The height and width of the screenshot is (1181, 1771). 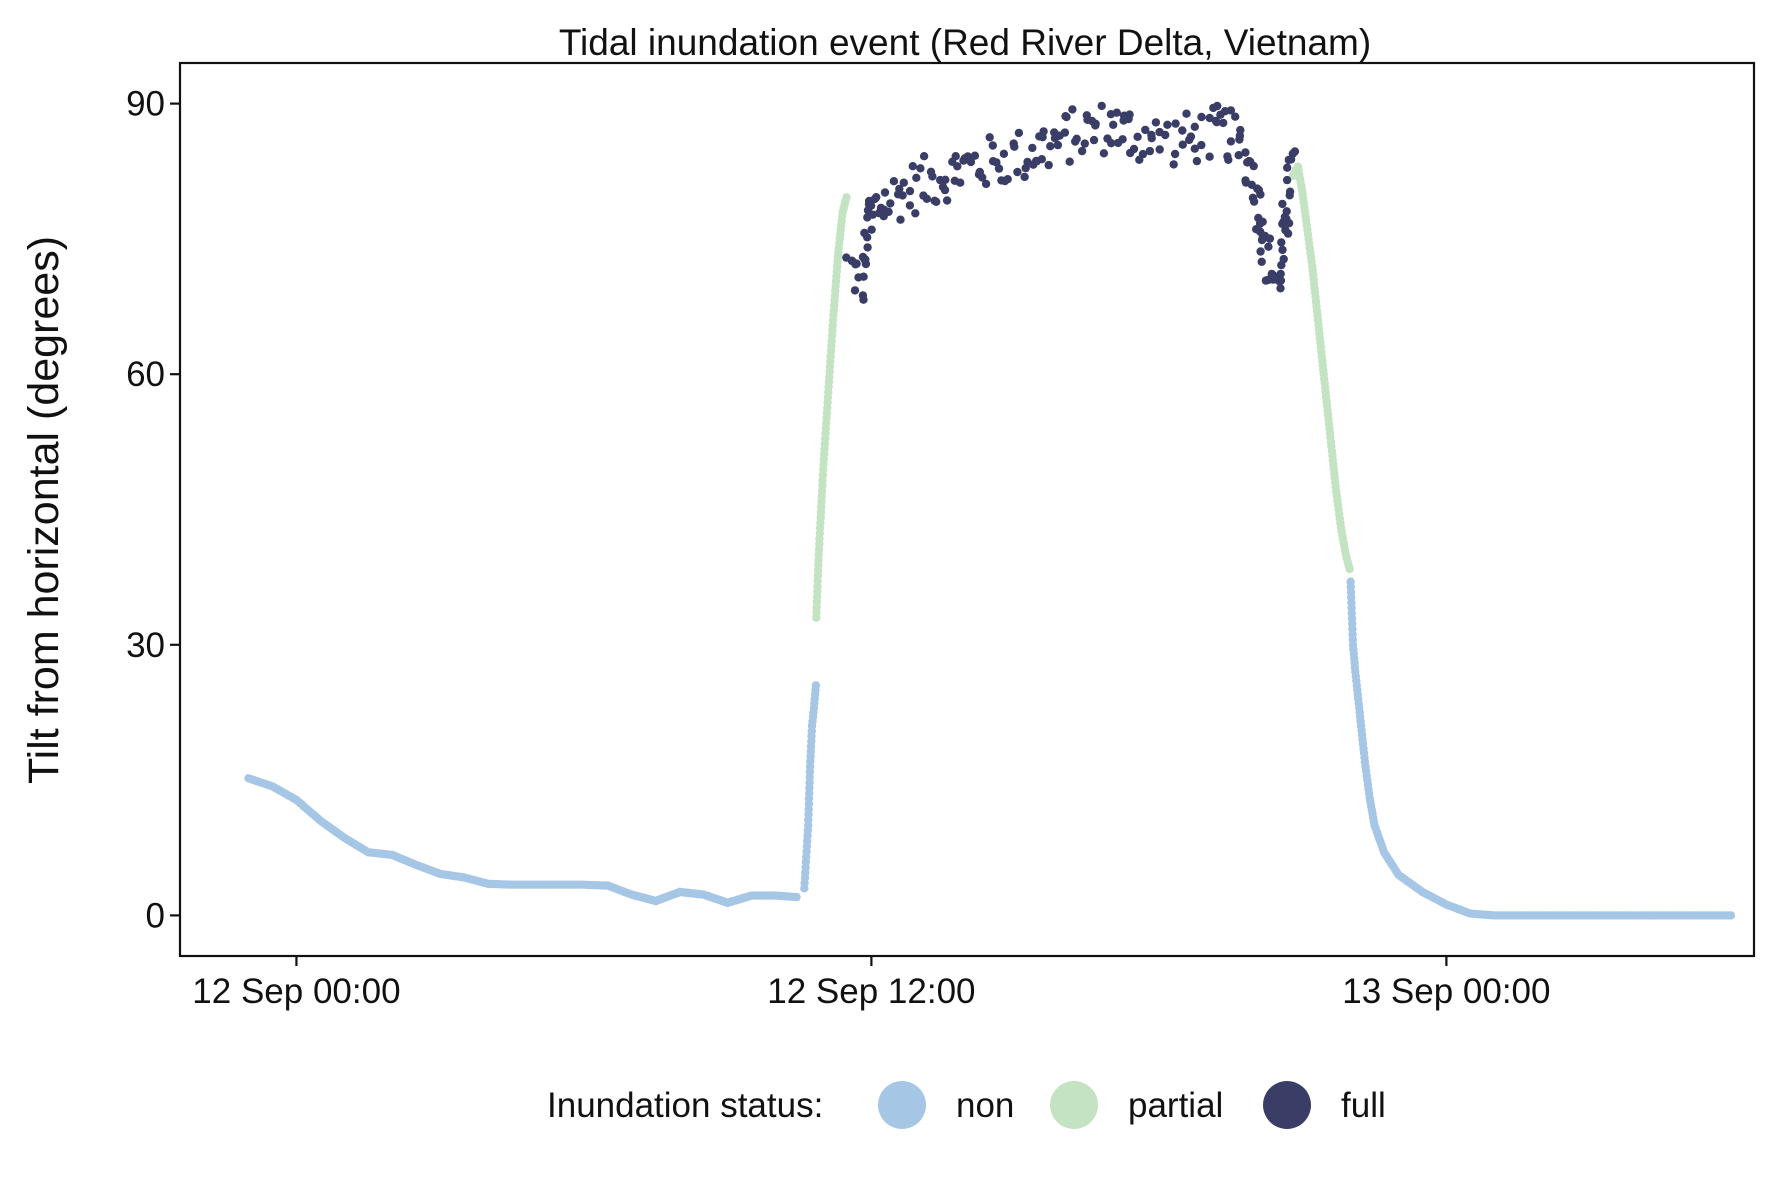 What do you see at coordinates (296, 991) in the screenshot?
I see `x-tick-label: 12 Sep 00:00` at bounding box center [296, 991].